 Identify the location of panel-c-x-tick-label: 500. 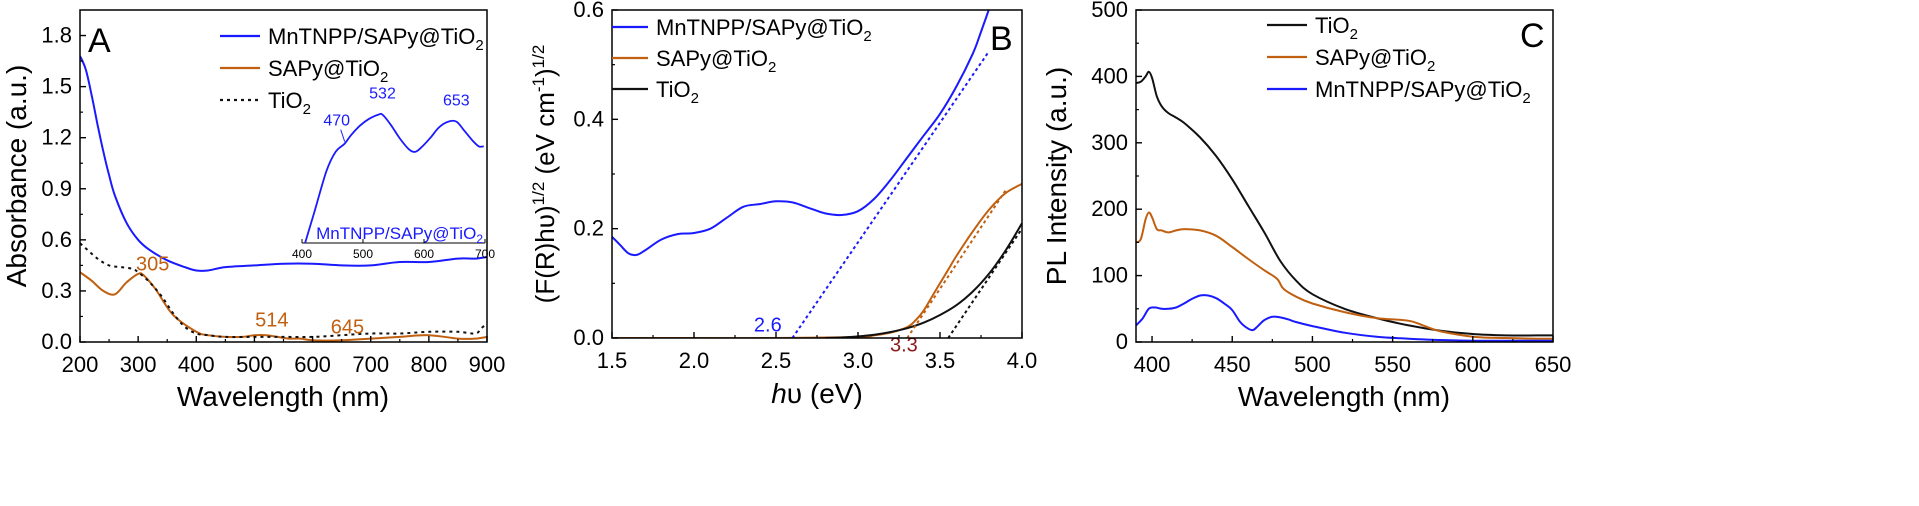
(1312, 364).